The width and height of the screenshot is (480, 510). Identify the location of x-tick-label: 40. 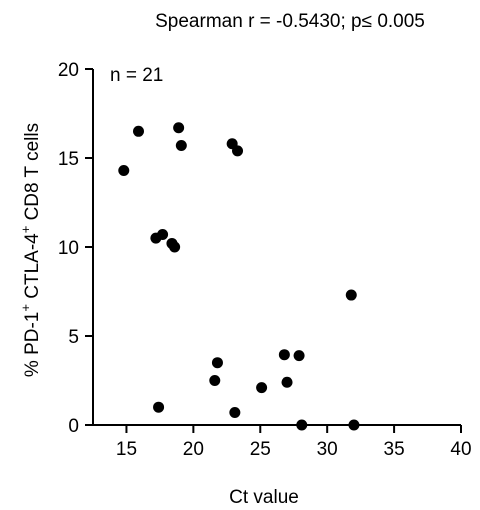
(460, 449).